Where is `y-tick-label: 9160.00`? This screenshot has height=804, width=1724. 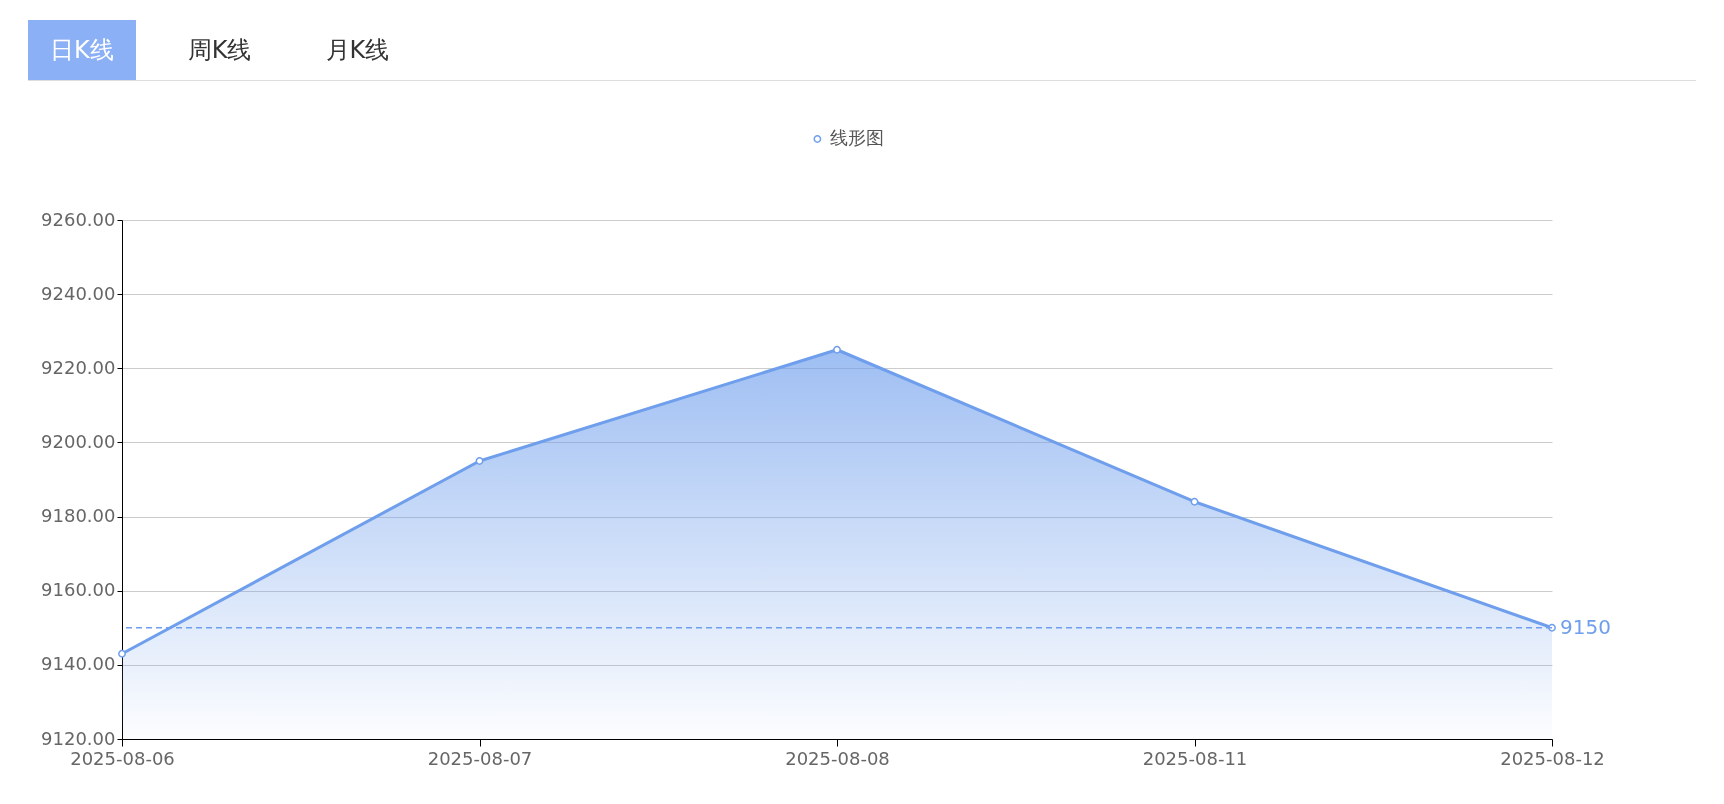
y-tick-label: 9160.00 is located at coordinates (78, 590).